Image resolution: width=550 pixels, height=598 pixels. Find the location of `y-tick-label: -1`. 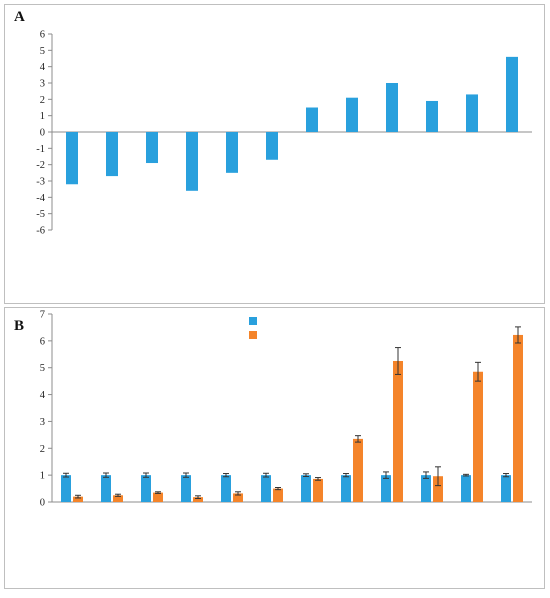

y-tick-label: -1 is located at coordinates (40, 149).